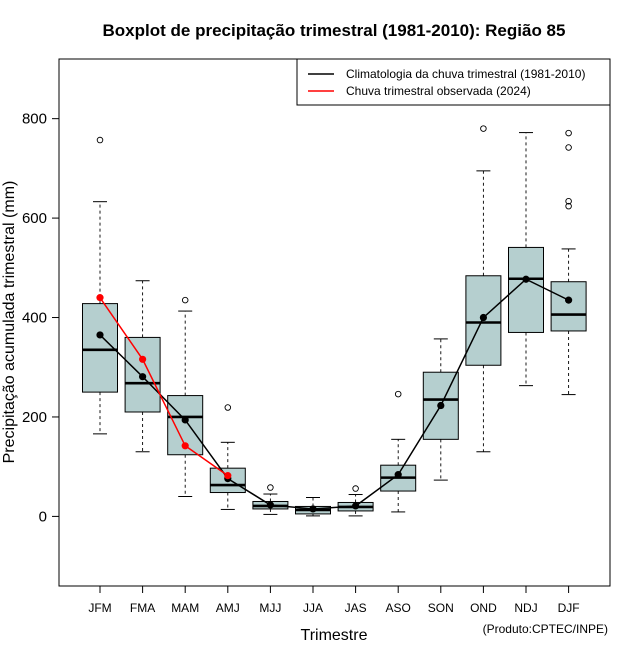  What do you see at coordinates (313, 509) in the screenshot?
I see `series-point-climatology-jja` at bounding box center [313, 509].